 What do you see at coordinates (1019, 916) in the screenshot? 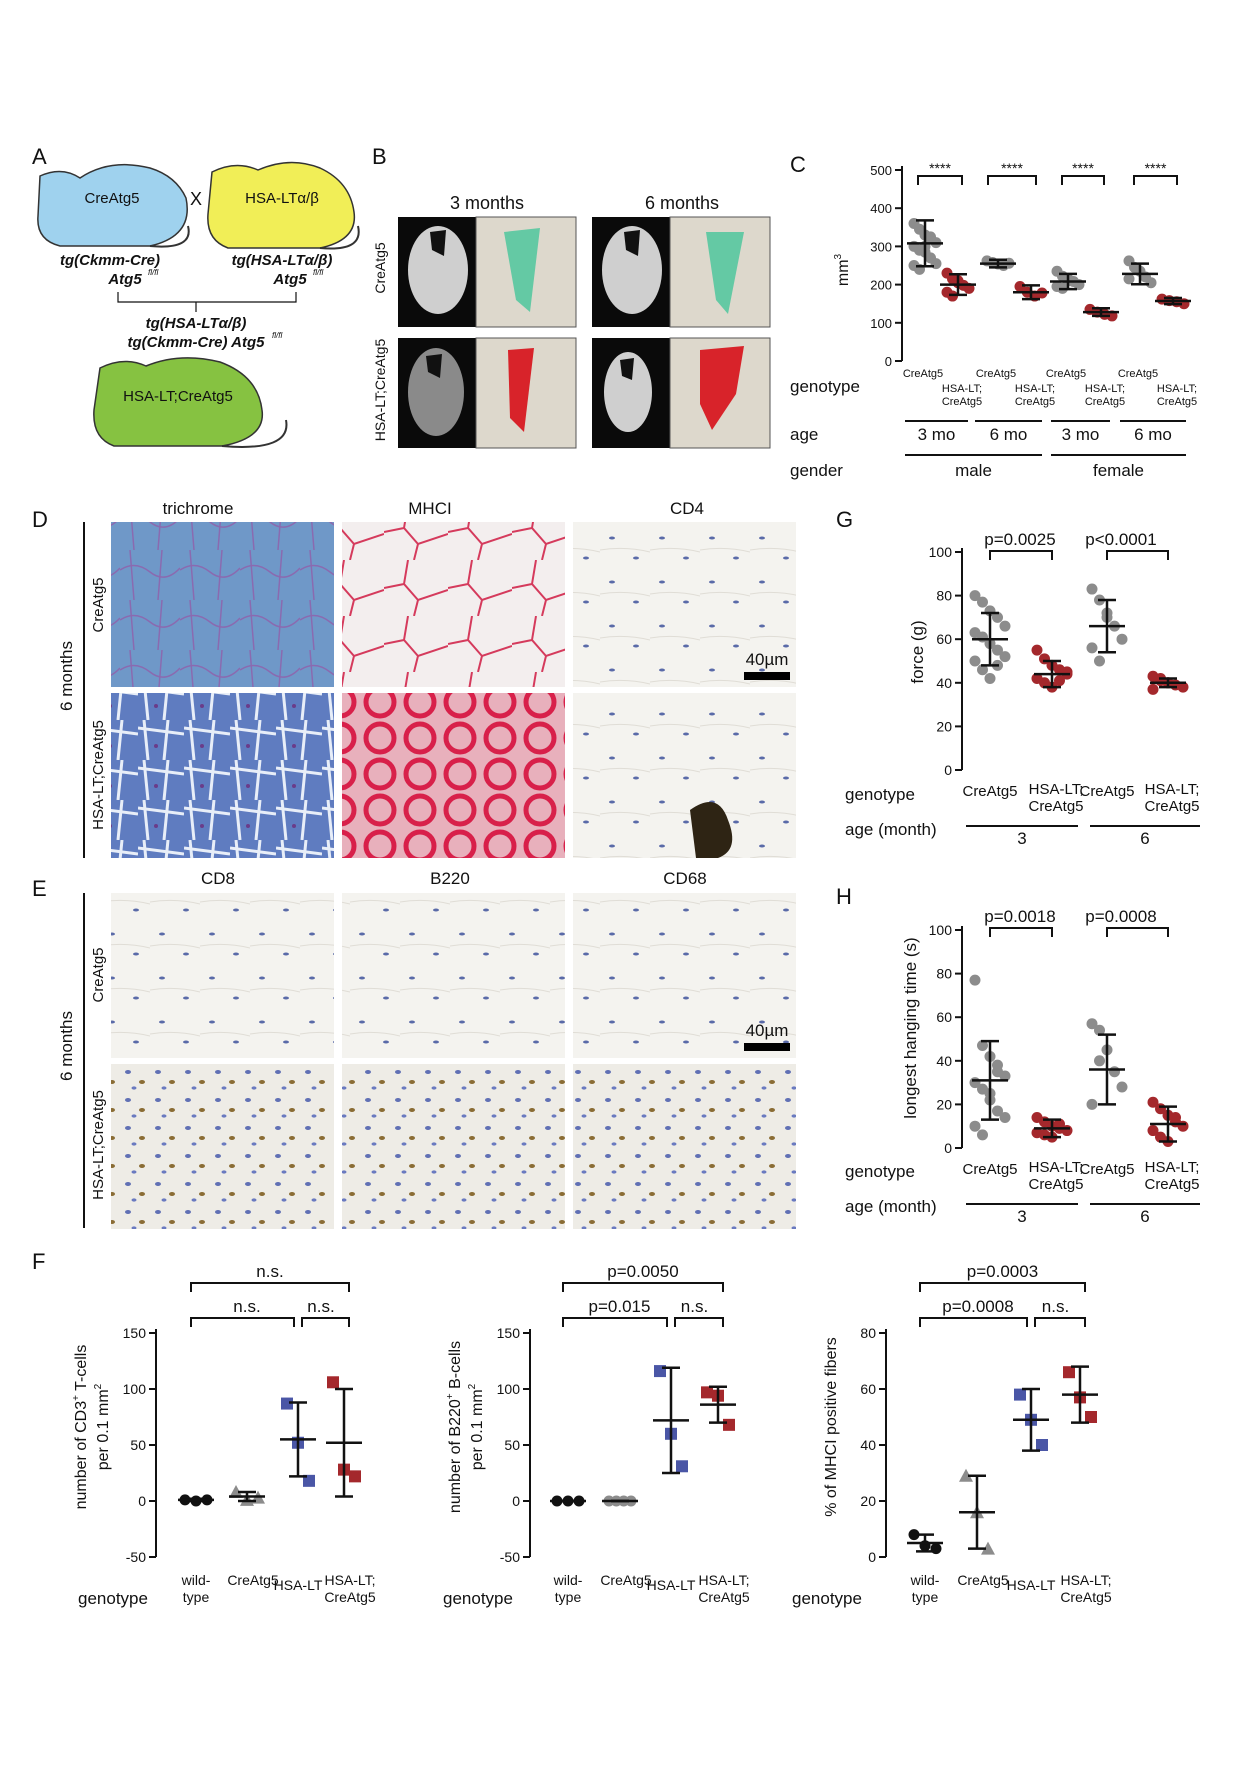
I see `h-p1: p=0.0018` at bounding box center [1019, 916].